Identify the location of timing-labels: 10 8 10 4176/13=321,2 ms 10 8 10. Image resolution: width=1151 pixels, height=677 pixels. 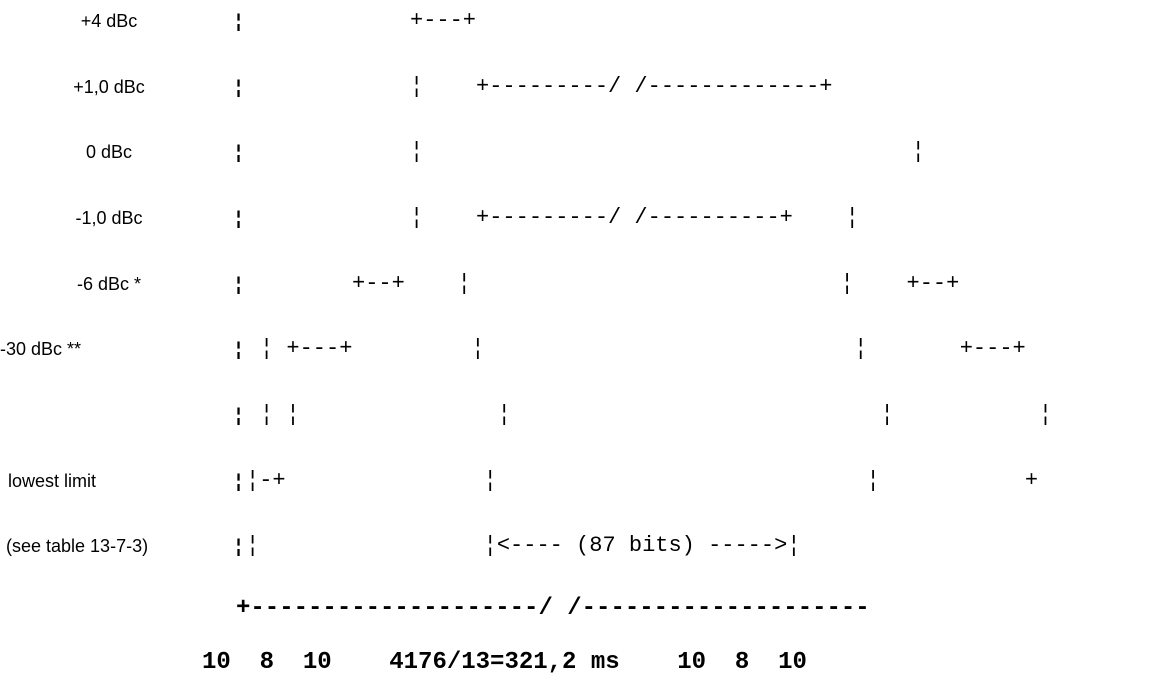
(504, 662).